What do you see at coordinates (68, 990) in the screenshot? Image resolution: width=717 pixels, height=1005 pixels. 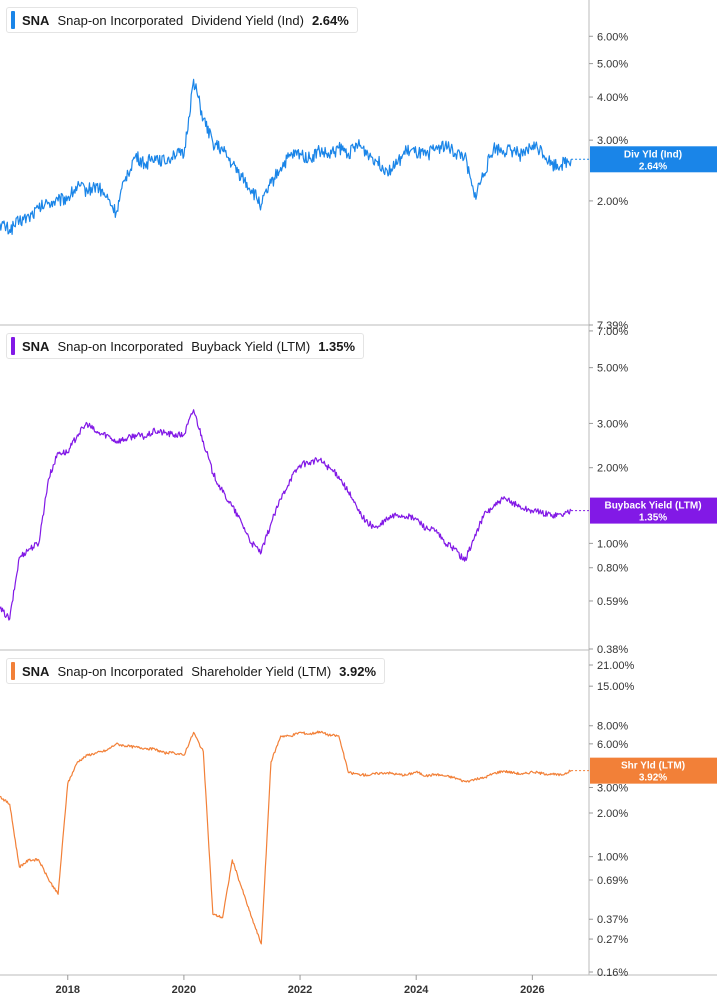 I see `x-tick-label: 2018` at bounding box center [68, 990].